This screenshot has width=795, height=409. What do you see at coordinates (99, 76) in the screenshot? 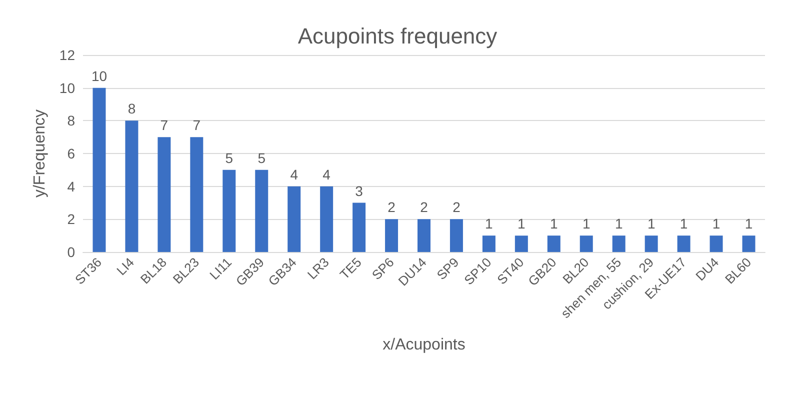
I see `data-label: 10` at bounding box center [99, 76].